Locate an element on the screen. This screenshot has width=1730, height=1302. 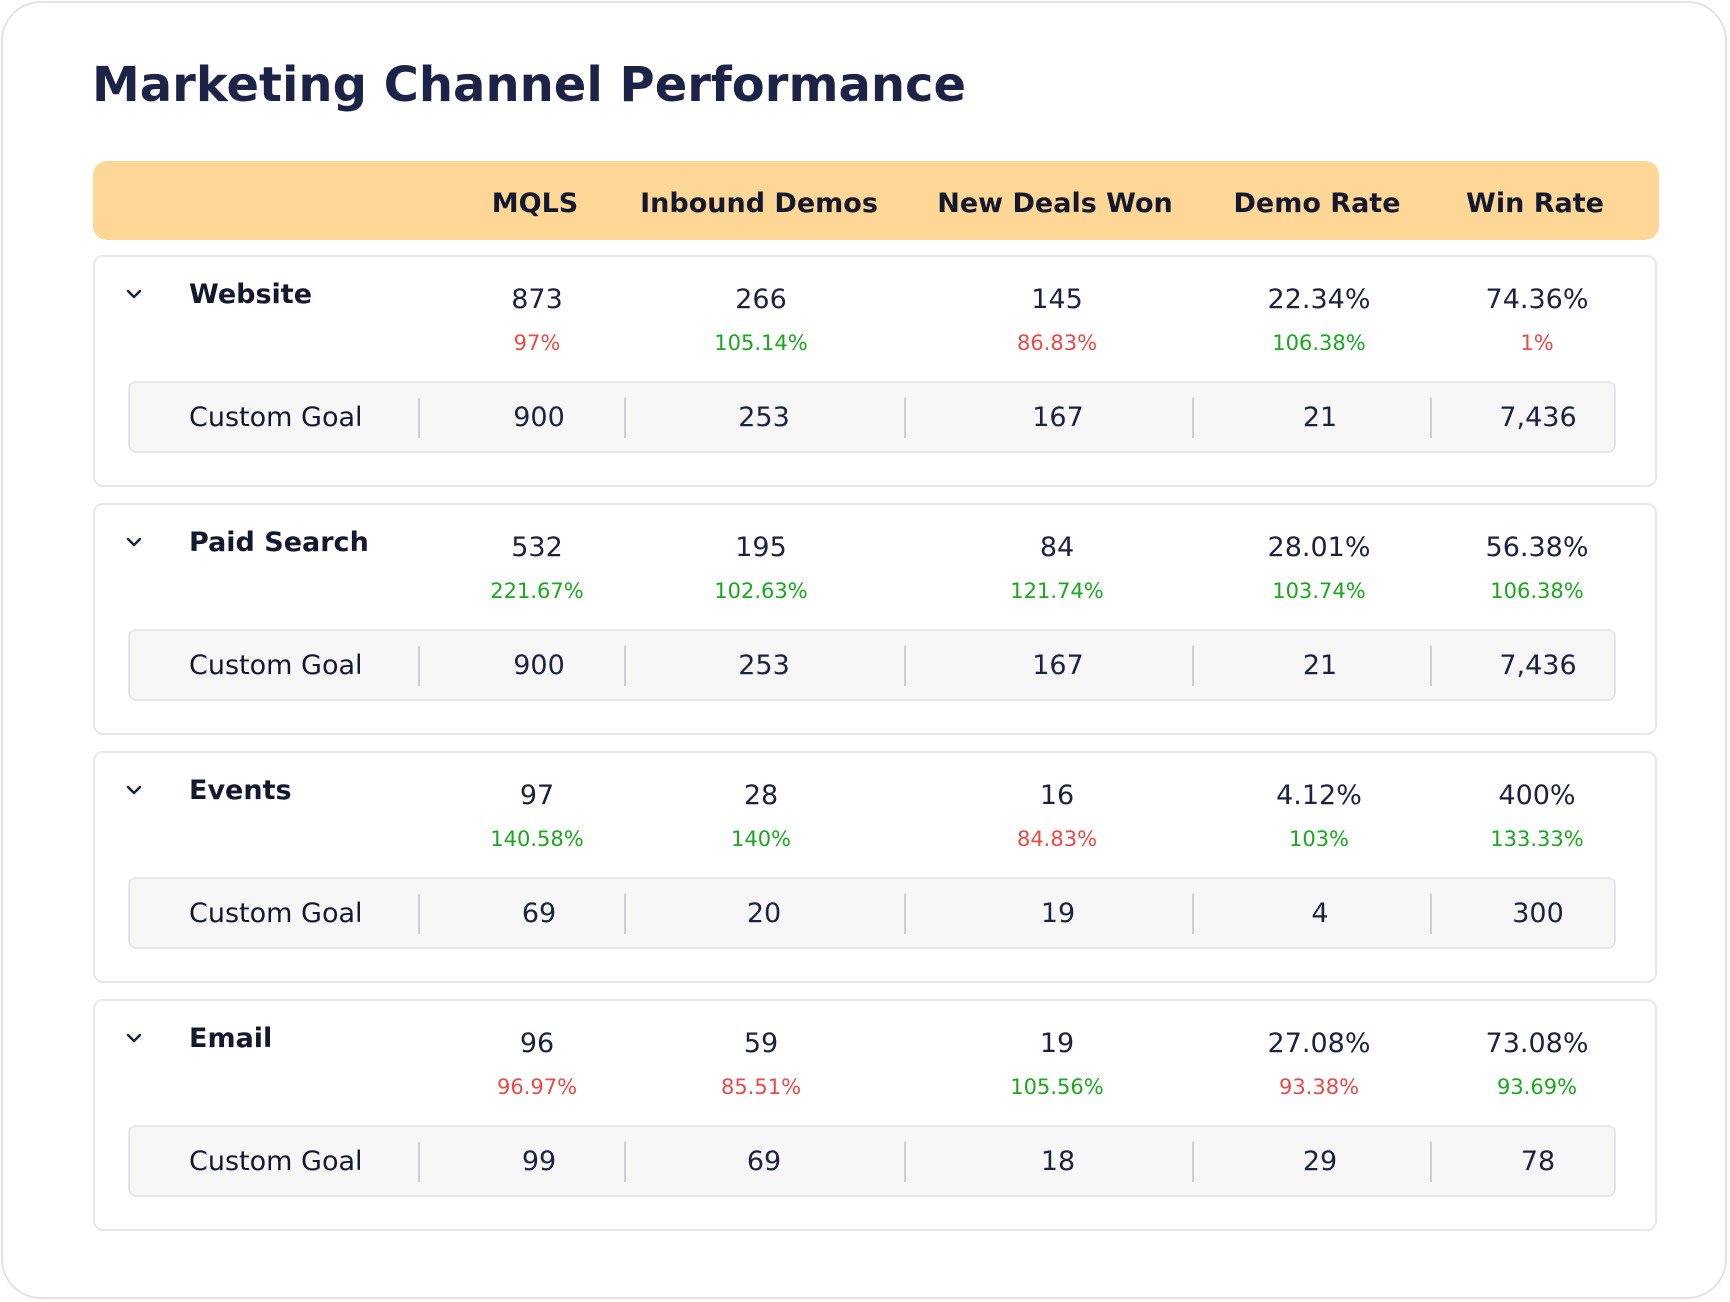
metric-value: 195 is located at coordinates (761, 547).